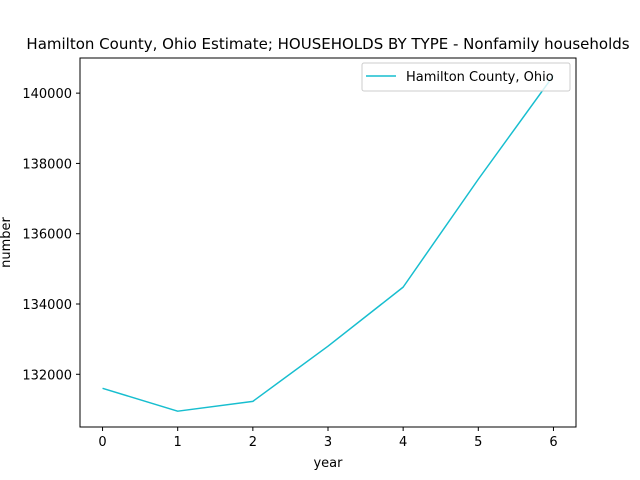 Image resolution: width=640 pixels, height=480 pixels. What do you see at coordinates (47, 305) in the screenshot?
I see `y-tick-label: 134000` at bounding box center [47, 305].